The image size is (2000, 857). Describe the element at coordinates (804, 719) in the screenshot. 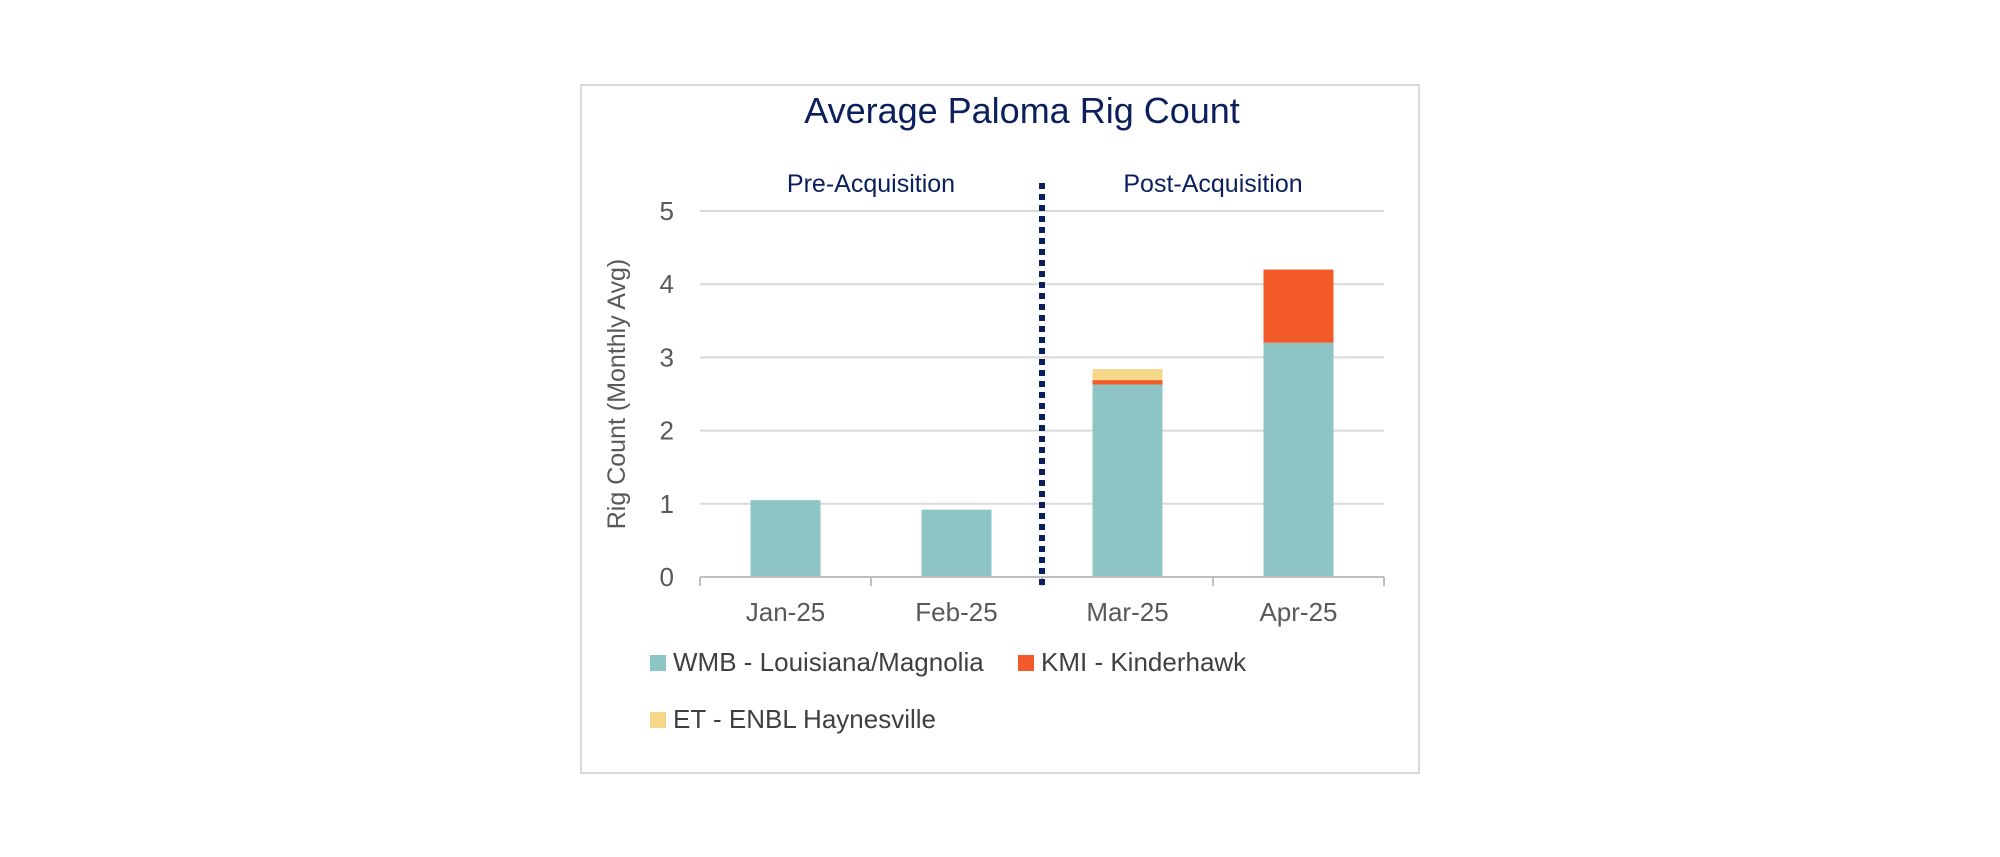

I see `legend-label: ET - ENBL Haynesville` at that location.